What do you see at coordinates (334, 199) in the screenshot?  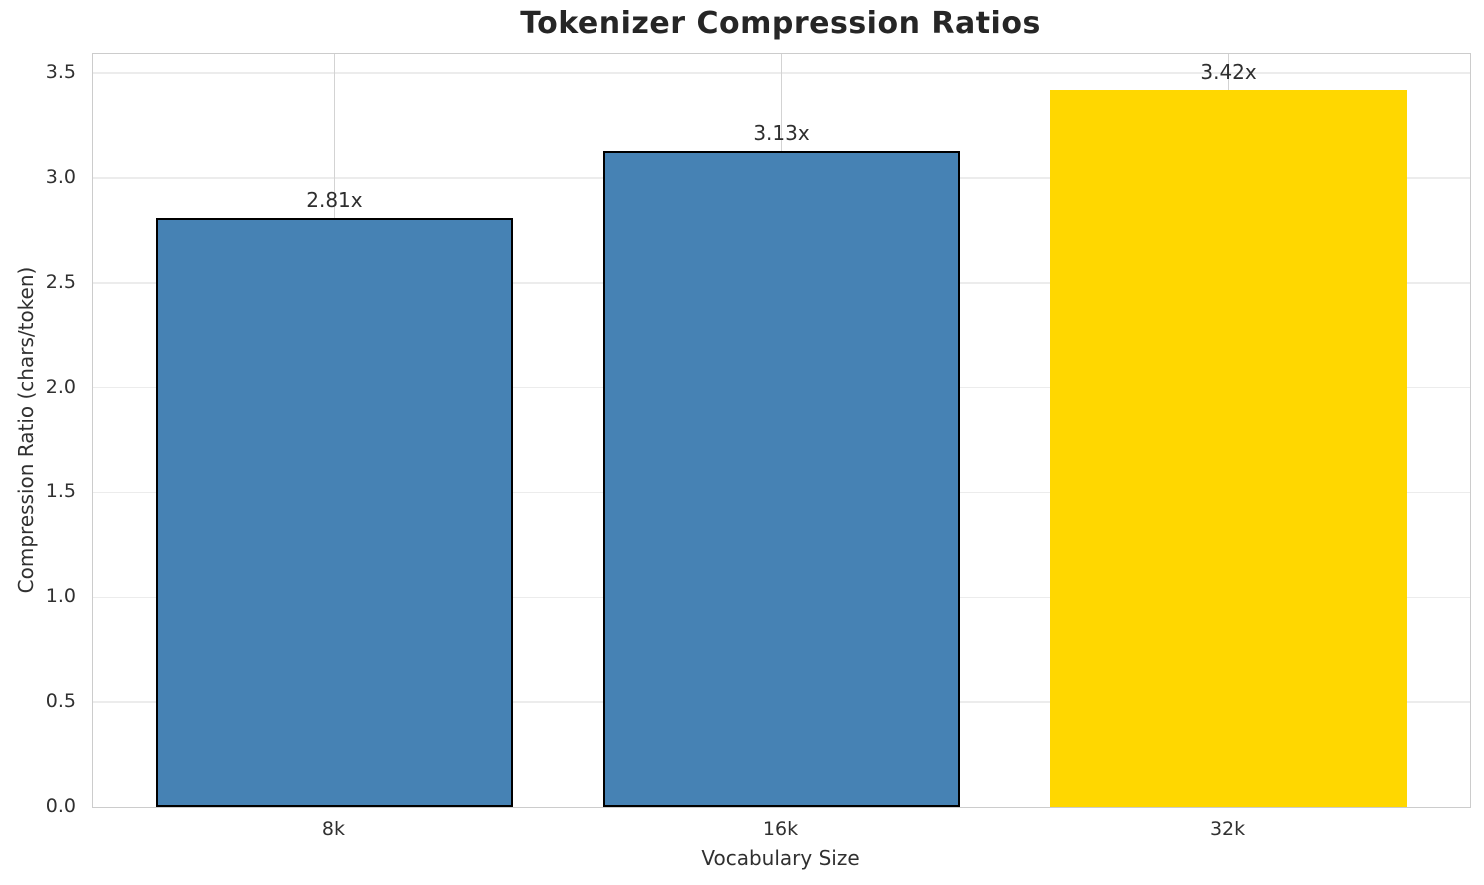 I see `bar-value-label: 2.81x` at bounding box center [334, 199].